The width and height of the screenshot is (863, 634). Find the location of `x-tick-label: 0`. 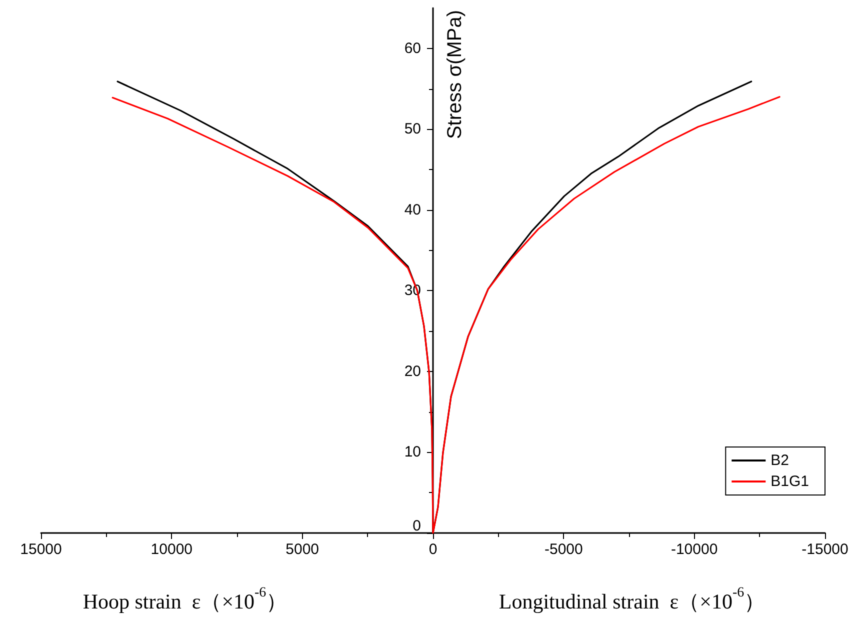

x-tick-label: 0 is located at coordinates (433, 549).